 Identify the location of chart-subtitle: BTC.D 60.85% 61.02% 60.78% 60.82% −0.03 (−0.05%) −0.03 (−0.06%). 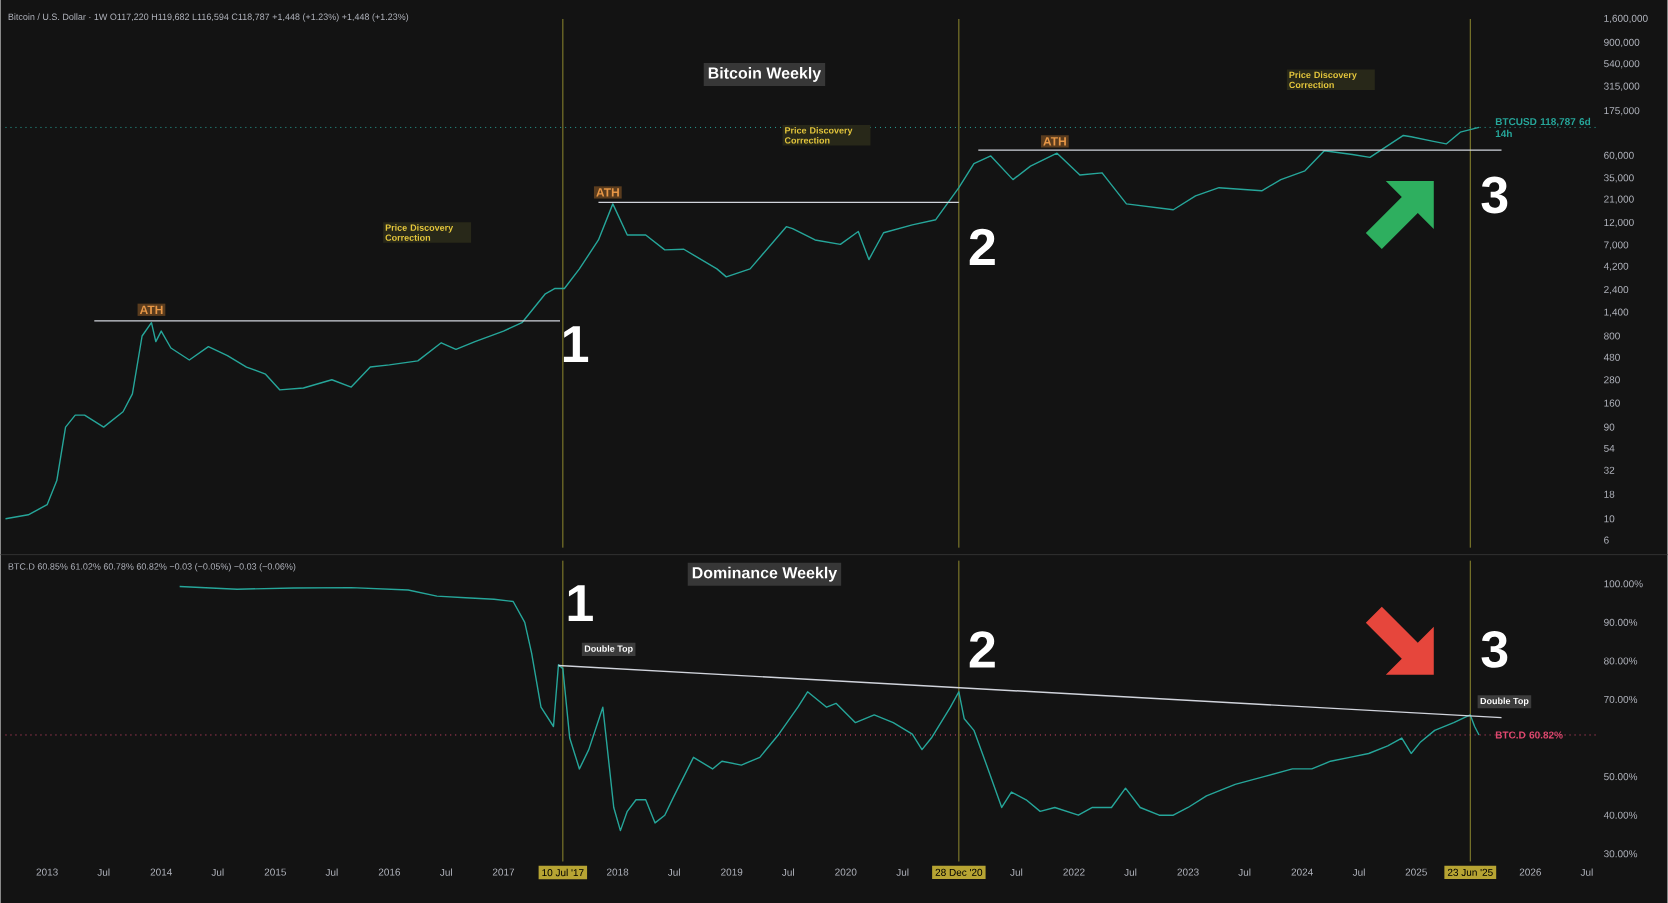
(152, 567).